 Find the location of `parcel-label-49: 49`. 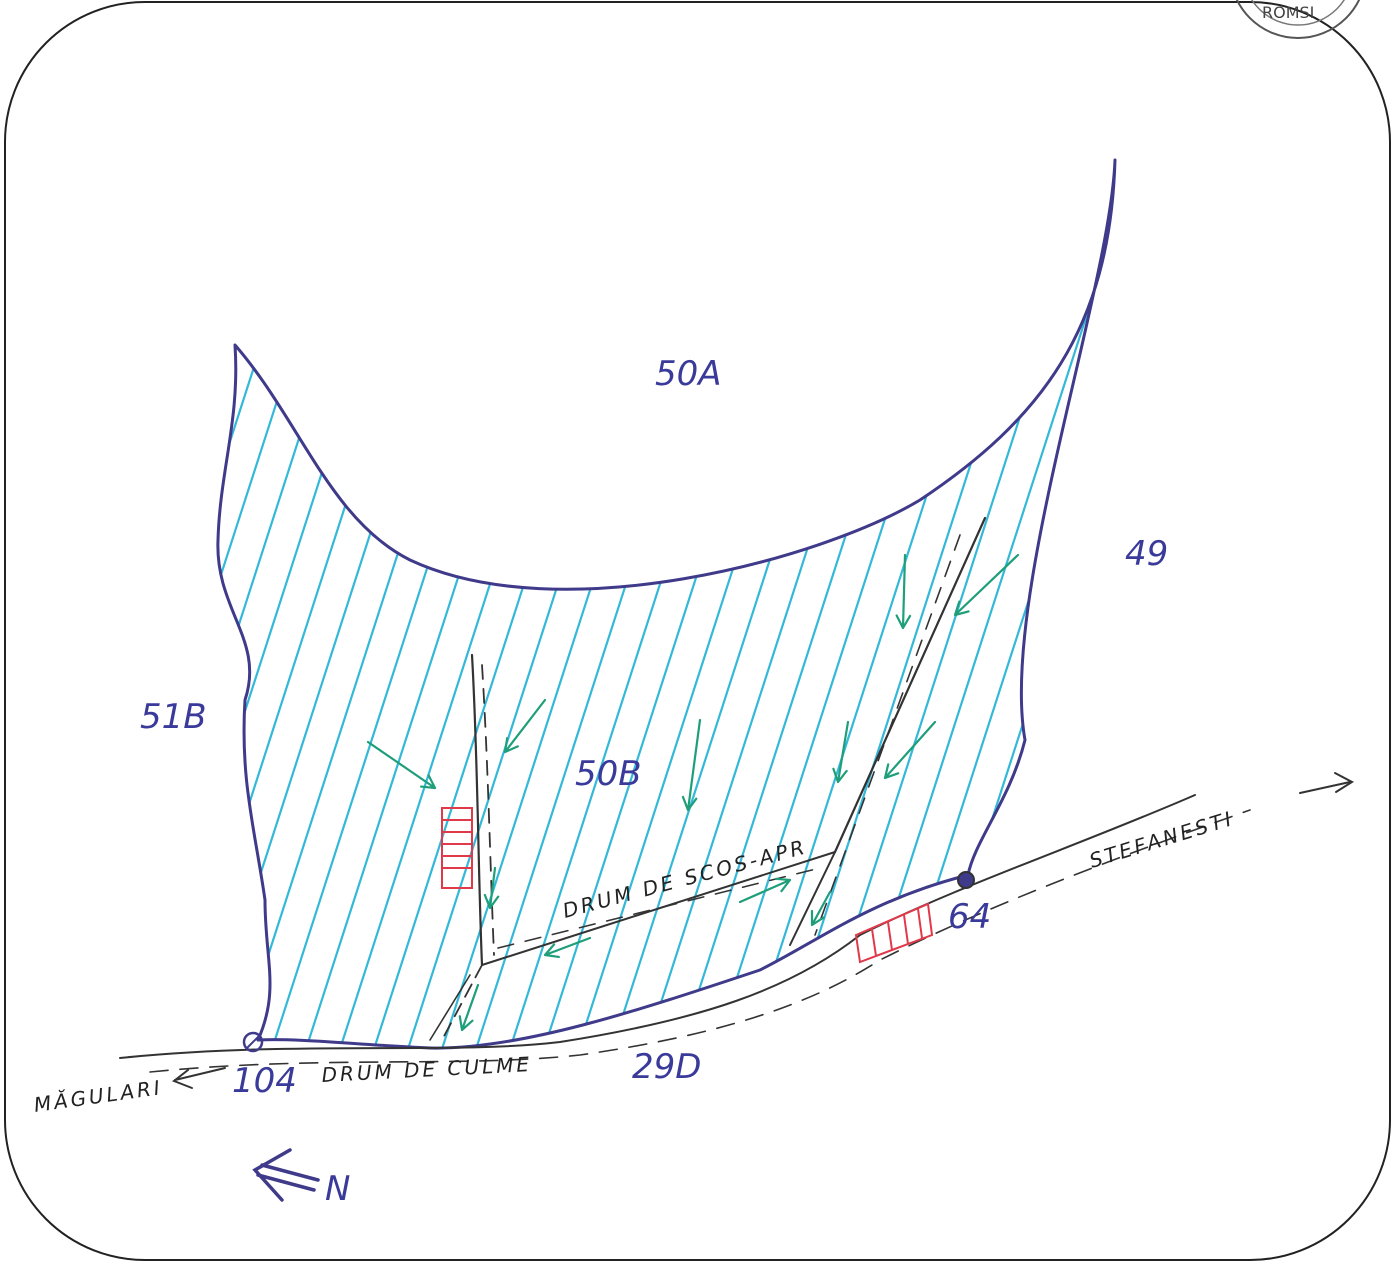

parcel-label-49: 49 is located at coordinates (1146, 554).